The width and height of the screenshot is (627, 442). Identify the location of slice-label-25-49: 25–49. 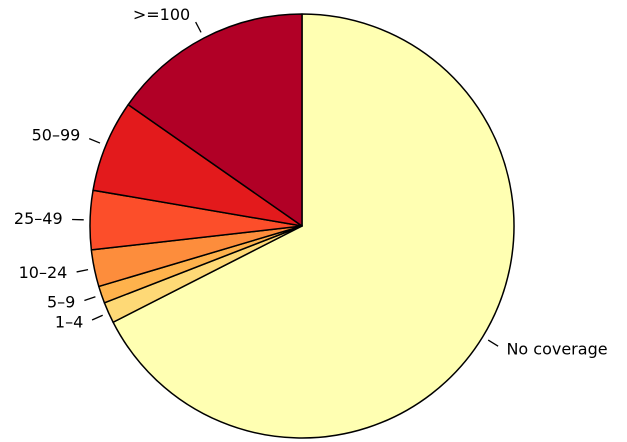
(38, 218).